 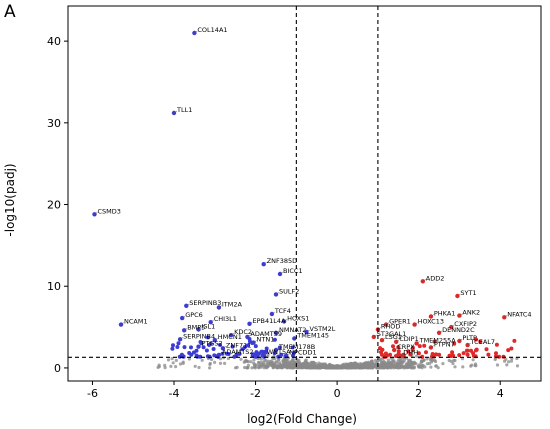 What do you see at coordinates (409, 339) in the screenshot?
I see `gene-label-cdip1: CDIP1` at bounding box center [409, 339].